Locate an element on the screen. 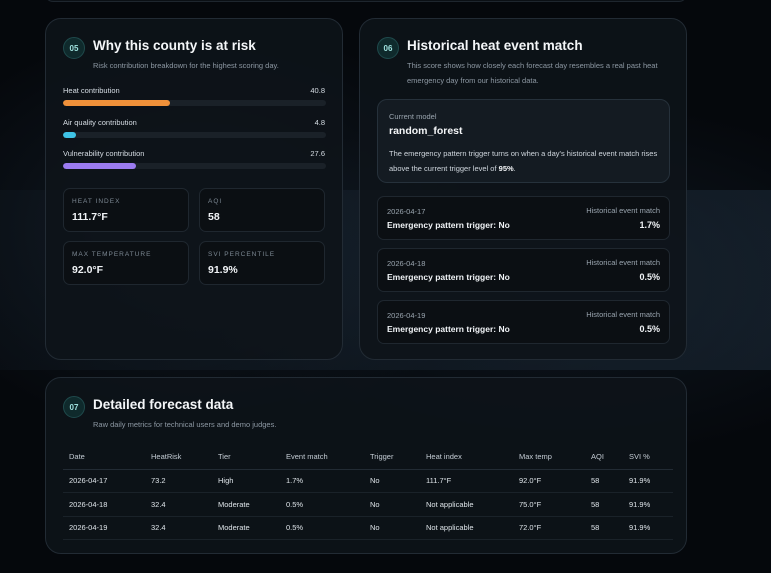 This screenshot has height=573, width=771. history-card-title: Historical heat event match is located at coordinates (495, 45).